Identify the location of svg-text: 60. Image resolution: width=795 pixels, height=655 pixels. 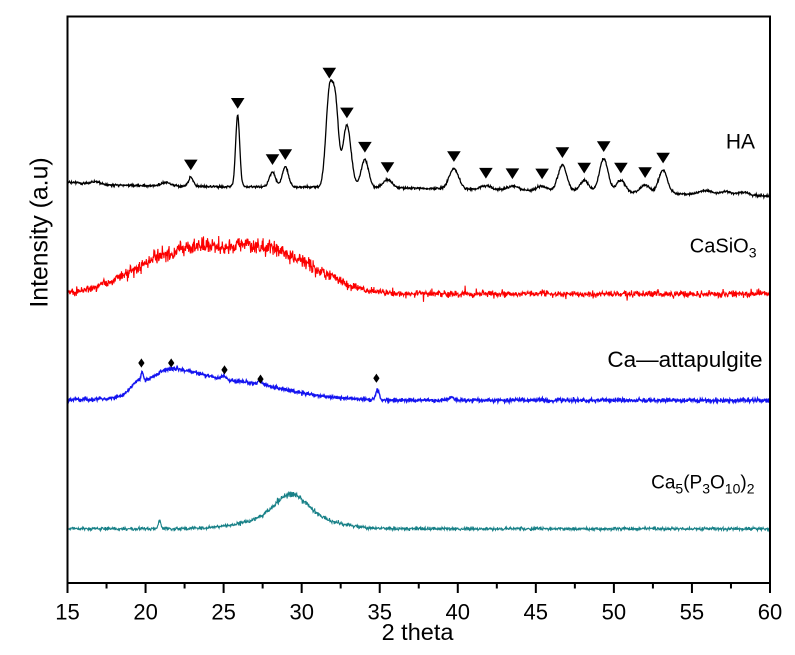
(770, 612).